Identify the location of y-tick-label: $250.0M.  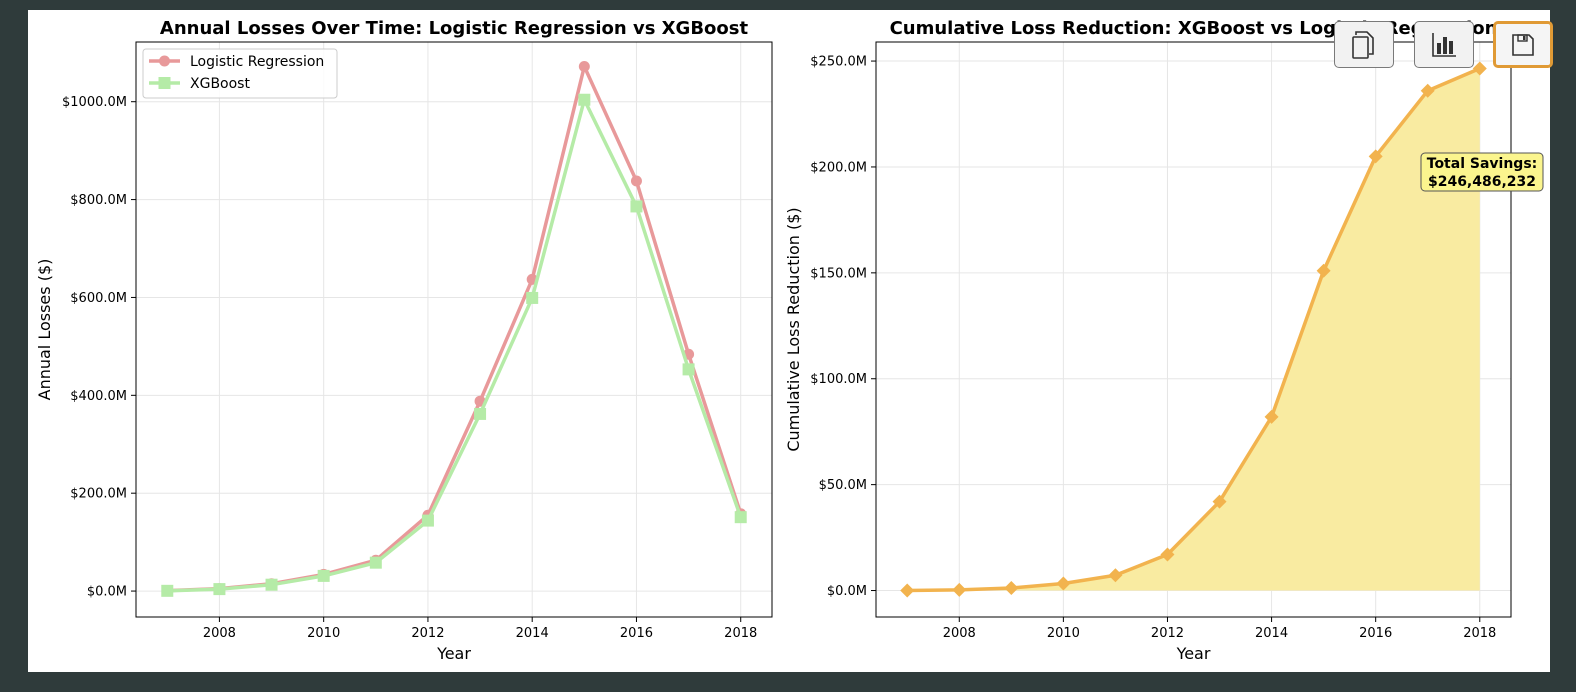
(838, 62).